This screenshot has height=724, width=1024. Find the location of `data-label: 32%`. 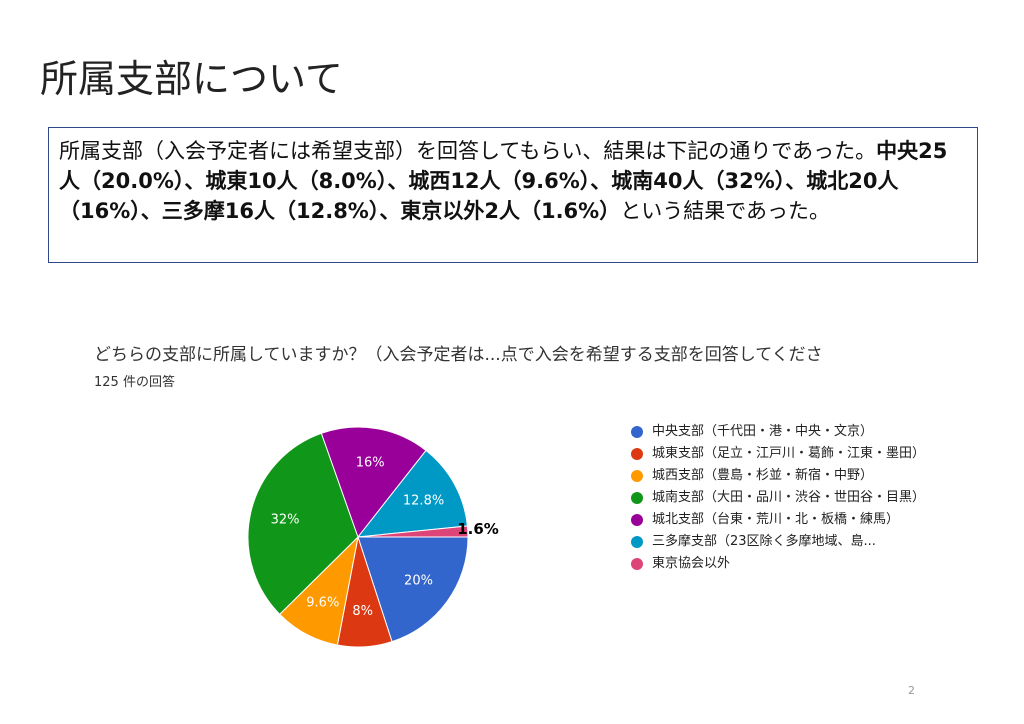

data-label: 32% is located at coordinates (285, 520).